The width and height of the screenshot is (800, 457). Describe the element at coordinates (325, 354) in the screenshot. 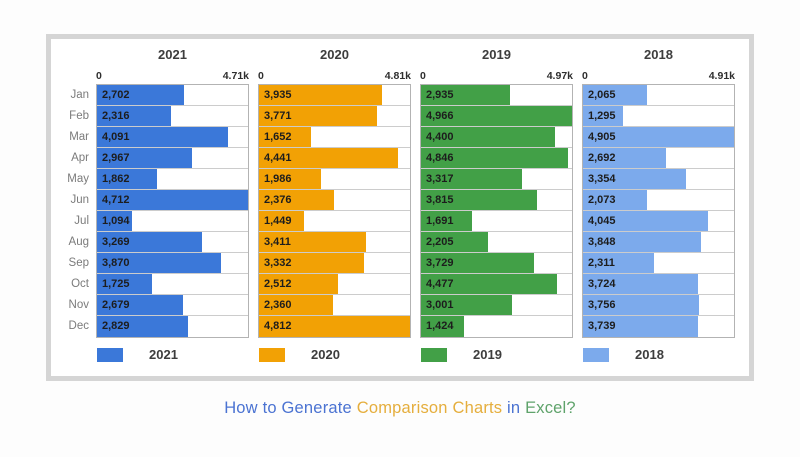

I see `legend-label: 2020` at that location.